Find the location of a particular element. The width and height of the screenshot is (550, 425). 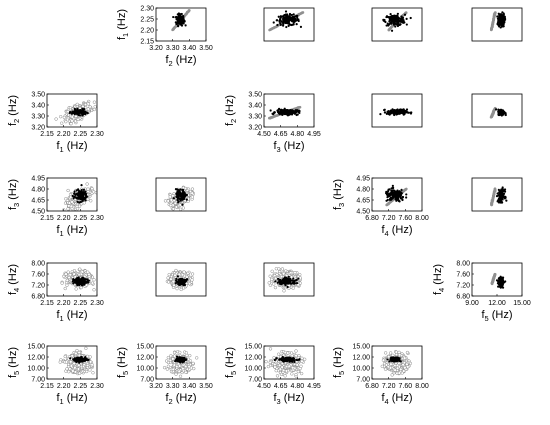

x-tick-label: 6.80 is located at coordinates (372, 218).